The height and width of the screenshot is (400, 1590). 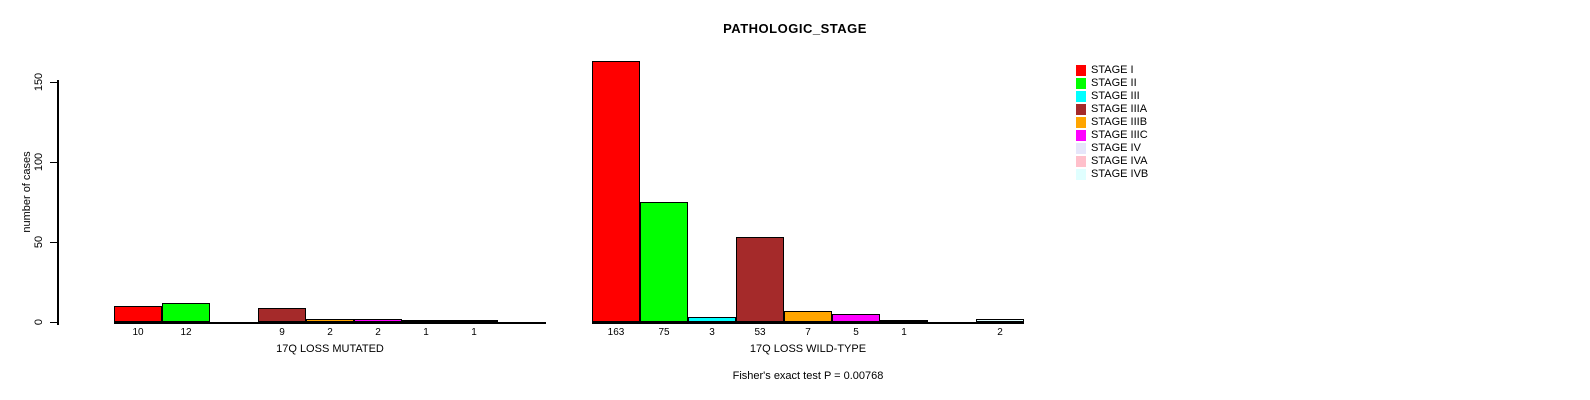 What do you see at coordinates (1081, 161) in the screenshot?
I see `legend-swatch-stage-iva` at bounding box center [1081, 161].